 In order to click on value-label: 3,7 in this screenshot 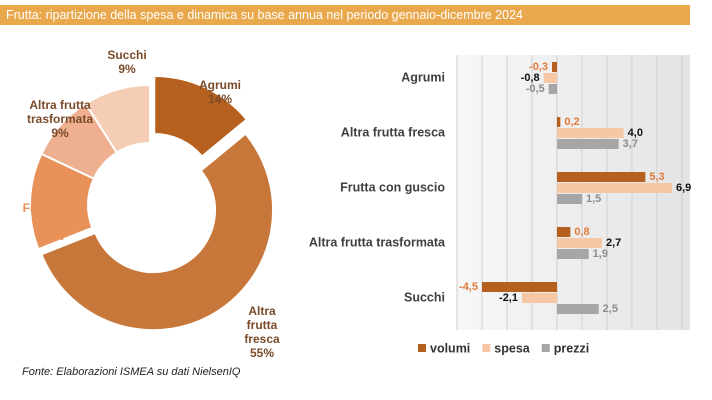, I will do `click(630, 144)`.